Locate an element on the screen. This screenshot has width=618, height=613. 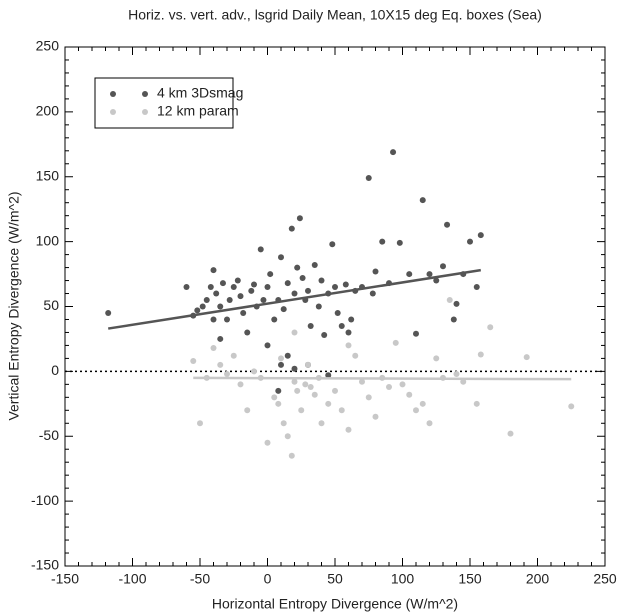
x-axis-label: Horizontal Entropy Divergence (W/m^2) is located at coordinates (335, 604).